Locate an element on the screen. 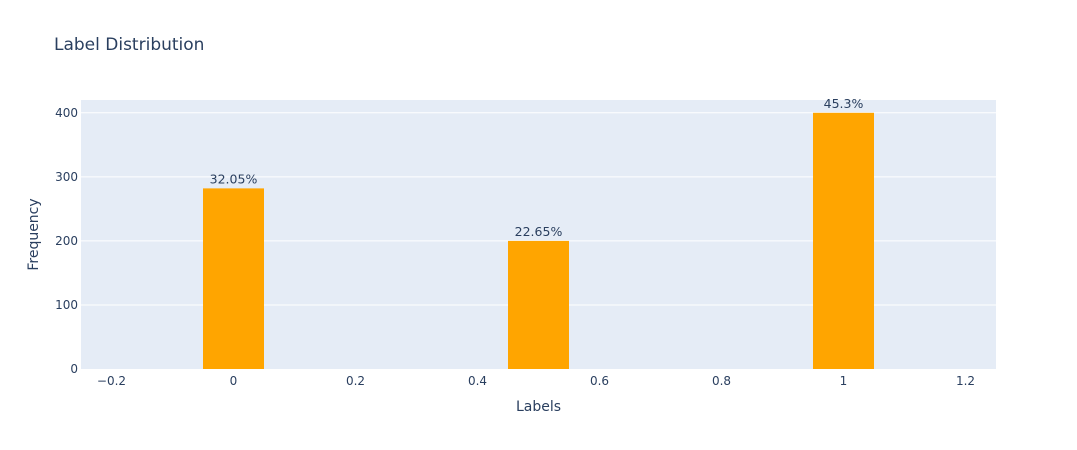 The width and height of the screenshot is (1077, 450). x-tick-label-0: −0.2 is located at coordinates (111, 381).